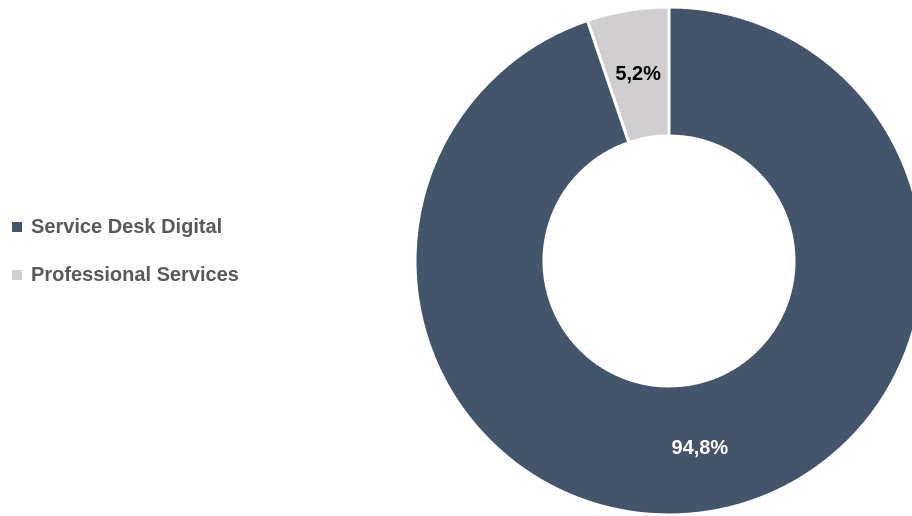 The image size is (912, 516). I want to click on slice-label-service-desk-digital: 94,8%, so click(699, 448).